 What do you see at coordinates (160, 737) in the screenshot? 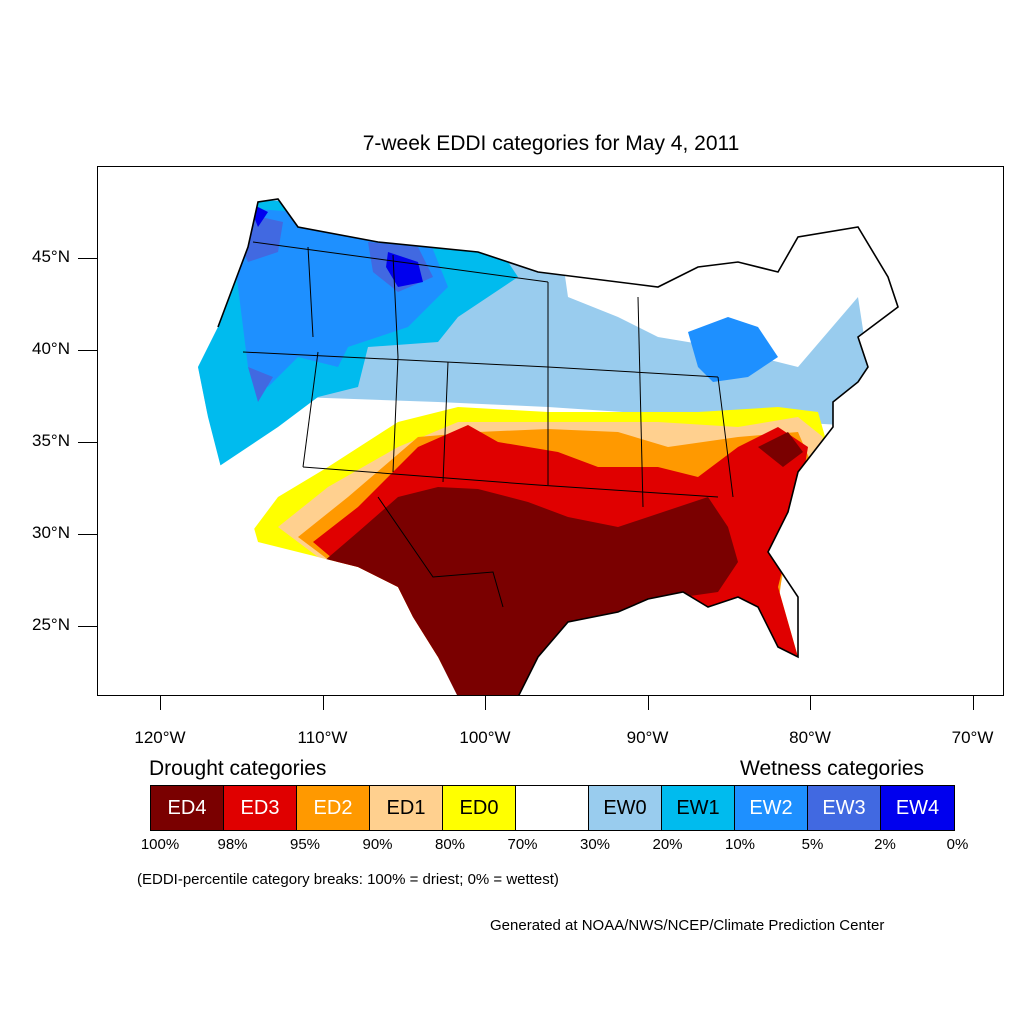
I see `lon-tick-label: 120°W` at bounding box center [160, 737].